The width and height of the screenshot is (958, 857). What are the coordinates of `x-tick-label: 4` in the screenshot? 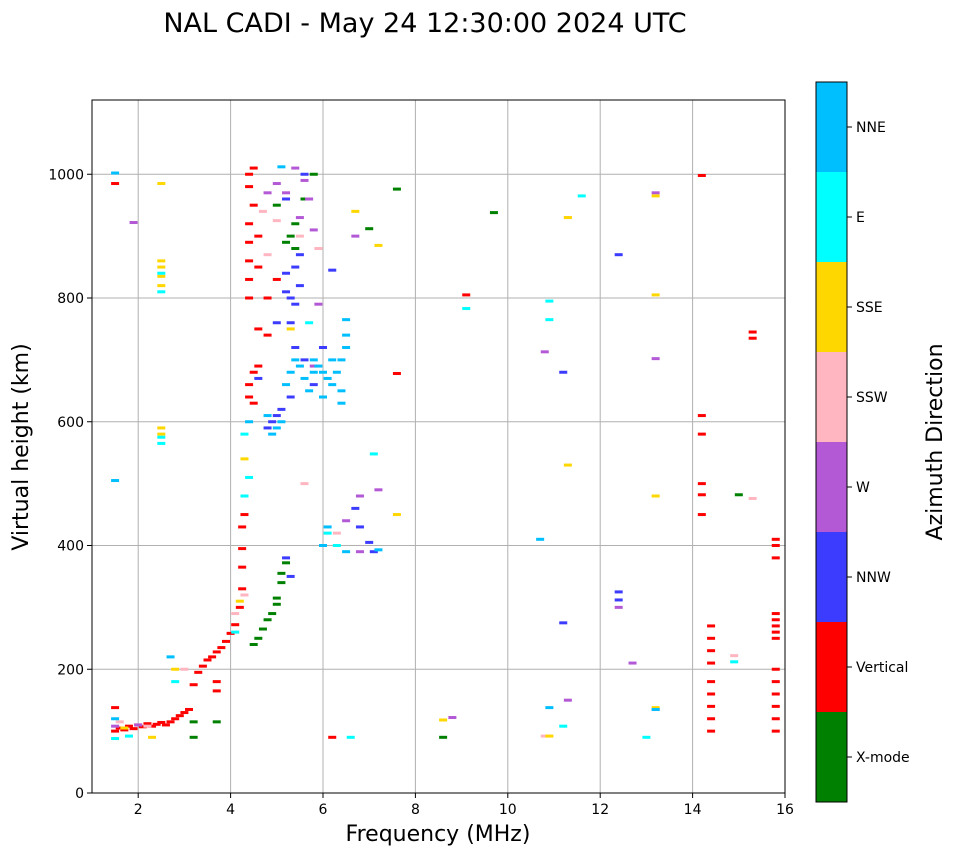 It's located at (230, 810).